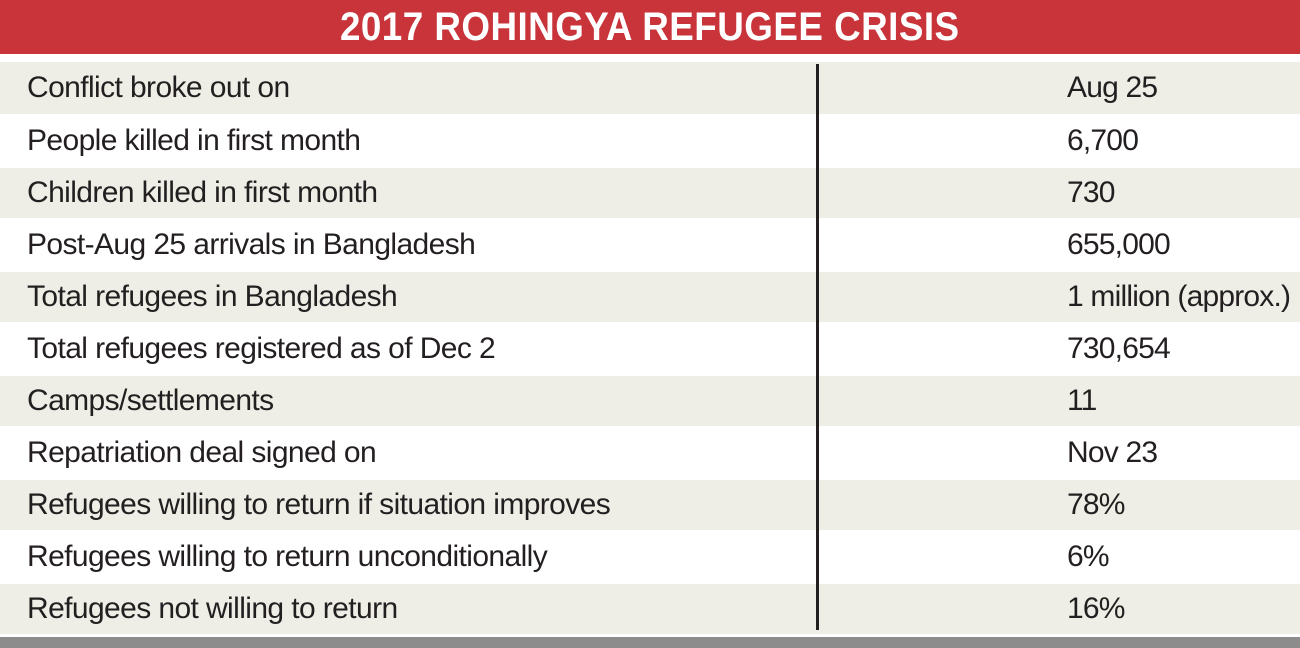  Describe the element at coordinates (1088, 556) in the screenshot. I see `row-value: 6%` at that location.